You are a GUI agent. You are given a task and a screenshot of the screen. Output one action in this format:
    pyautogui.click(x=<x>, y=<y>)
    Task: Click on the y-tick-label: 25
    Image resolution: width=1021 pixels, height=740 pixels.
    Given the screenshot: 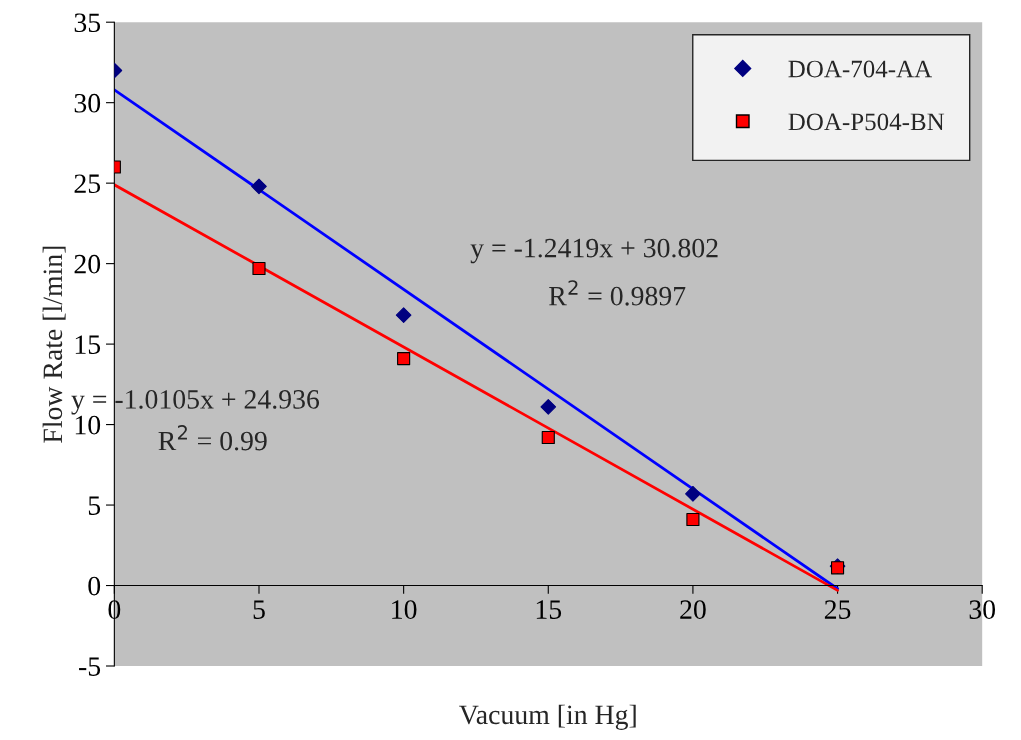 What is the action you would take?
    pyautogui.click(x=87, y=184)
    